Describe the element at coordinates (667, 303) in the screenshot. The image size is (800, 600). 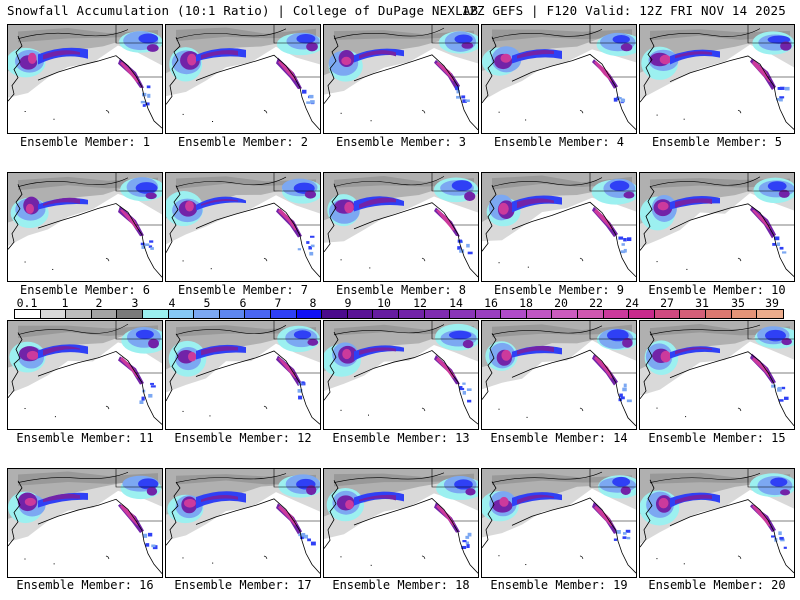
I see `colorbar-tick-label: 27` at that location.